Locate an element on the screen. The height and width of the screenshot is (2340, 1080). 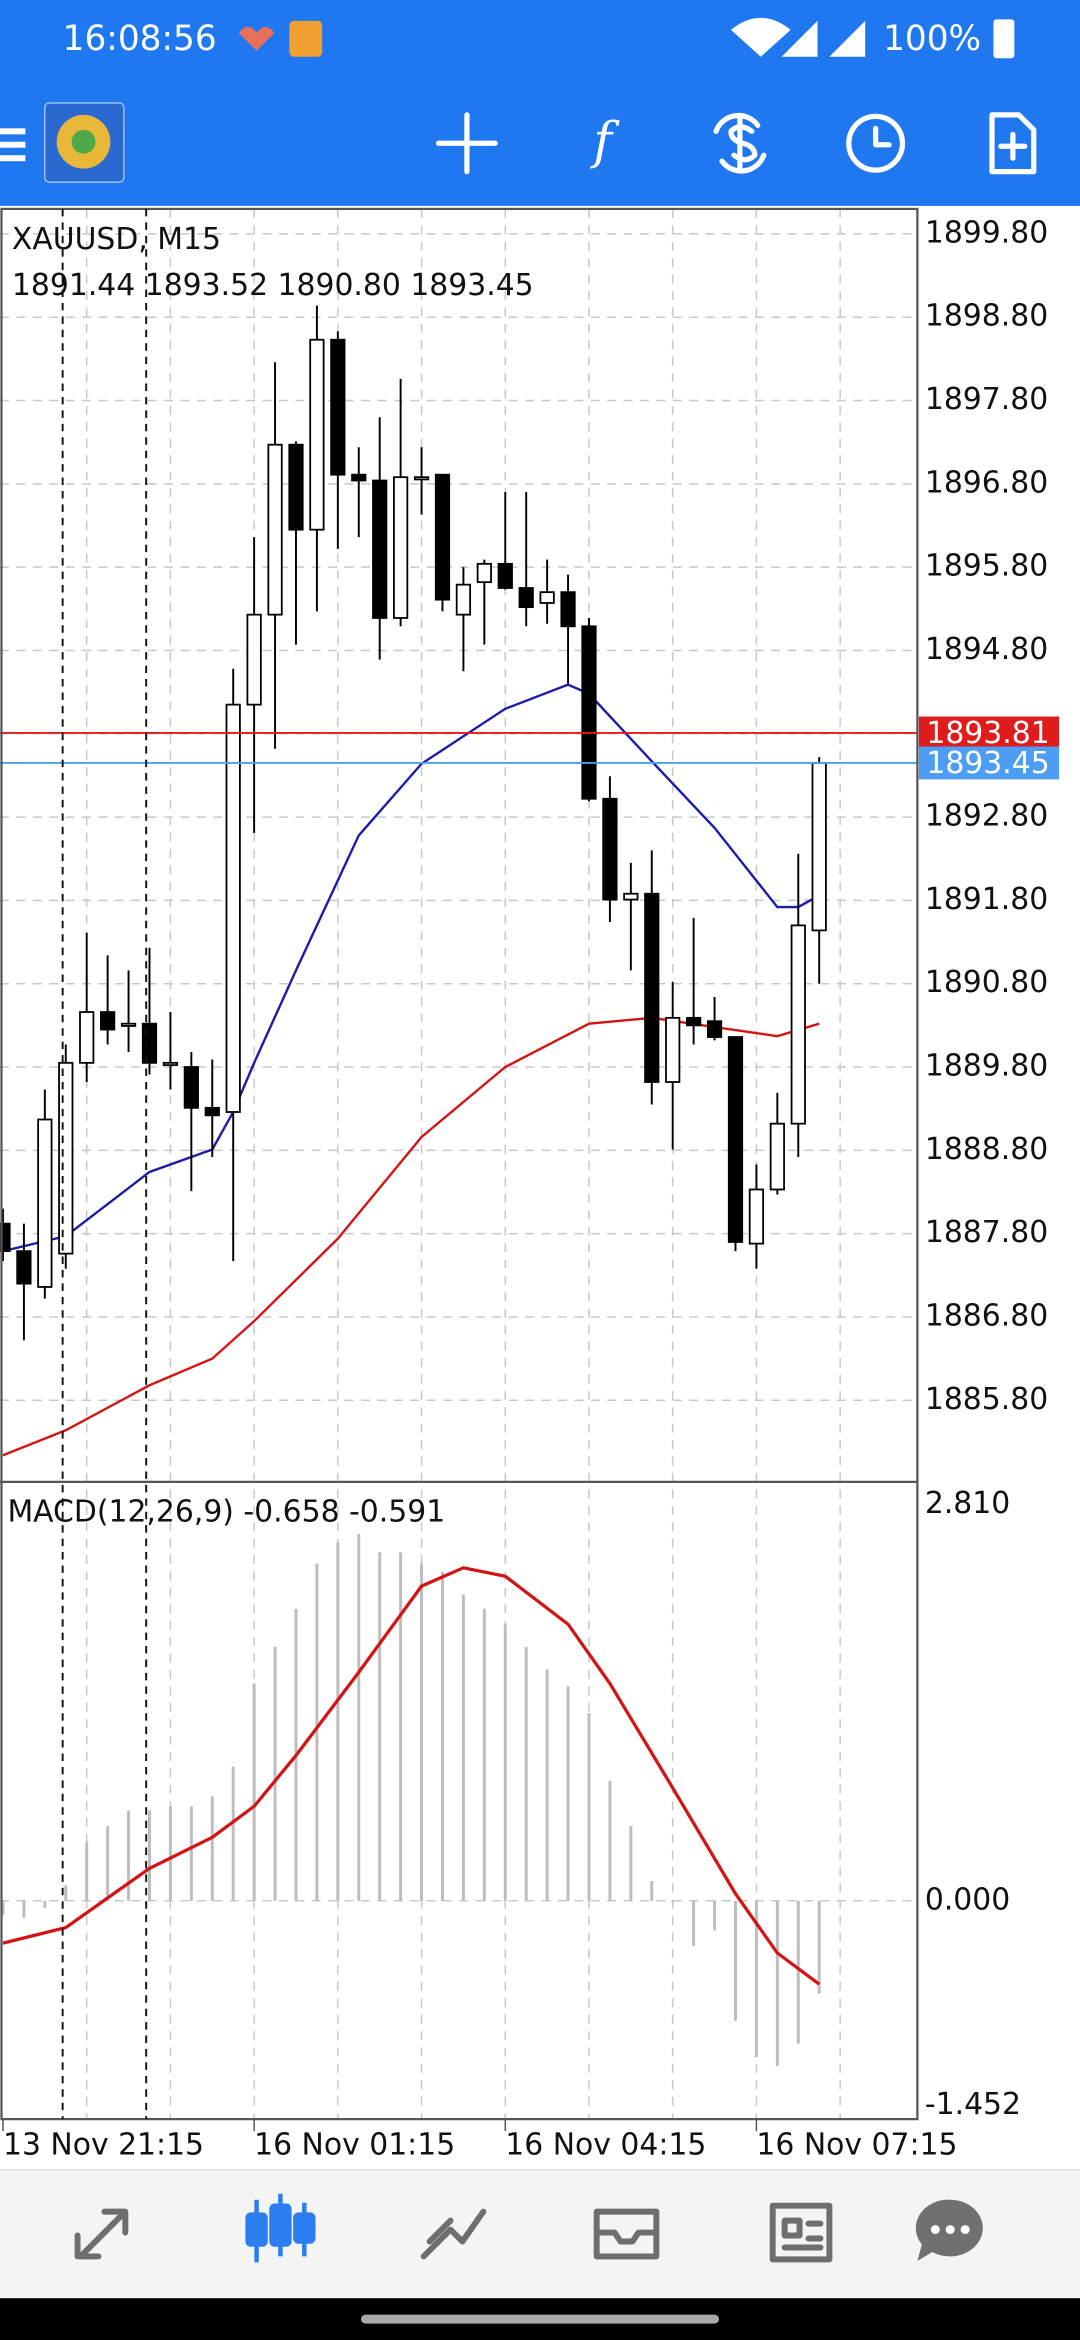
y-tick-label: 0.000 is located at coordinates (967, 1899).